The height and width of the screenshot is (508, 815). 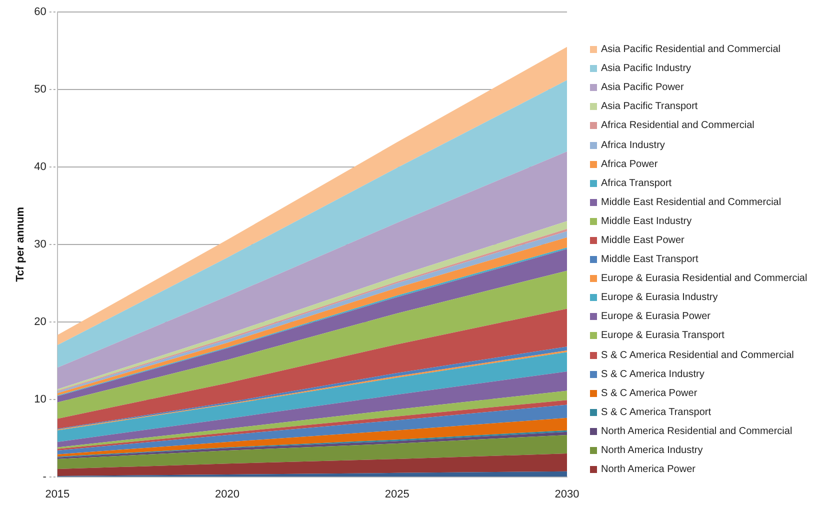 I want to click on legend-label: Europe & Eurasia Power, so click(x=656, y=316).